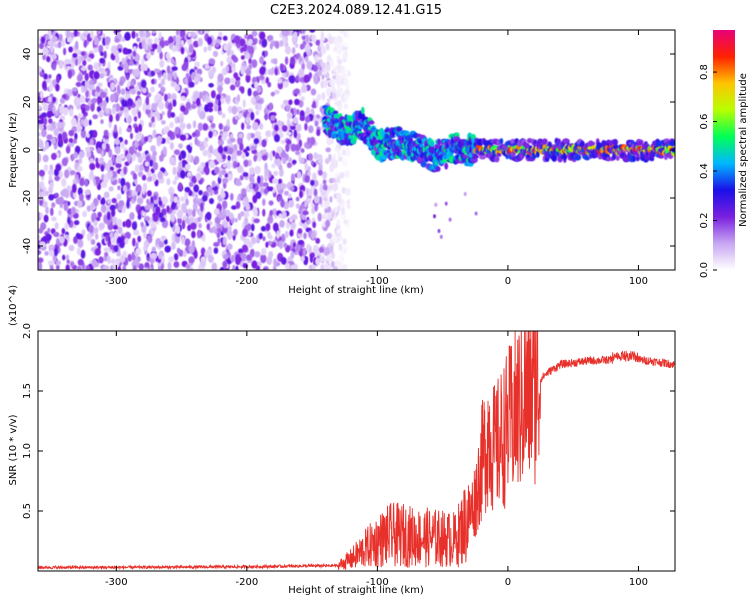  I want to click on snr-xtick-label: 100, so click(638, 582).